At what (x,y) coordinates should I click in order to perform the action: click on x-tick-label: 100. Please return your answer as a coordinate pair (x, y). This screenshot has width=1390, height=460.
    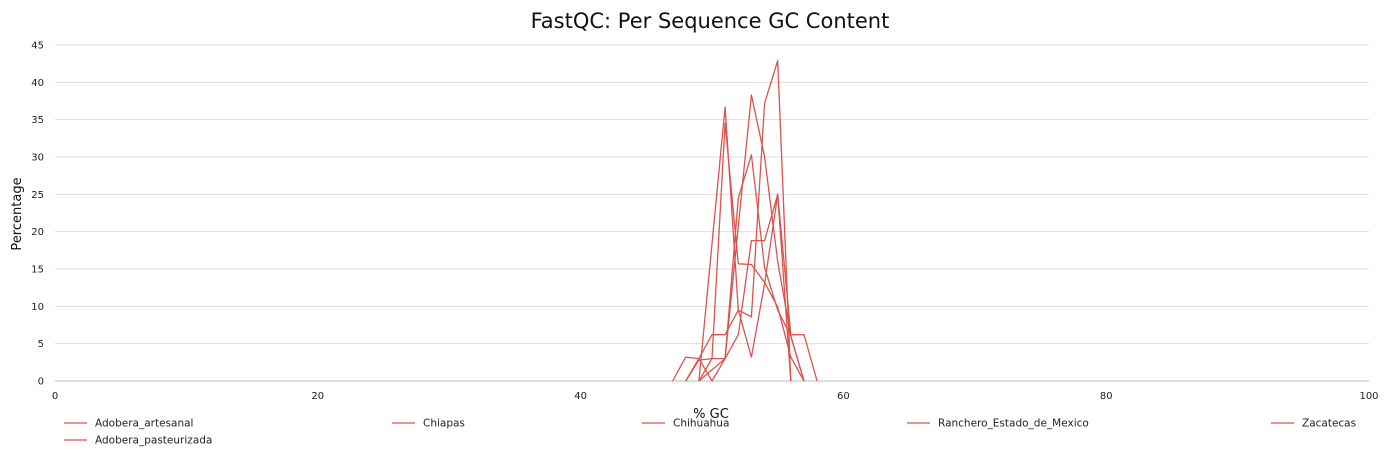
    Looking at the image, I should click on (1368, 396).